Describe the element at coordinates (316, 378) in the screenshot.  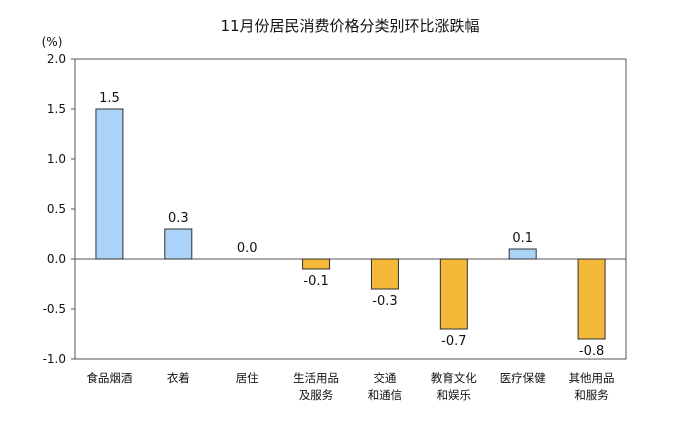
I see `category-label: 生活用品` at that location.